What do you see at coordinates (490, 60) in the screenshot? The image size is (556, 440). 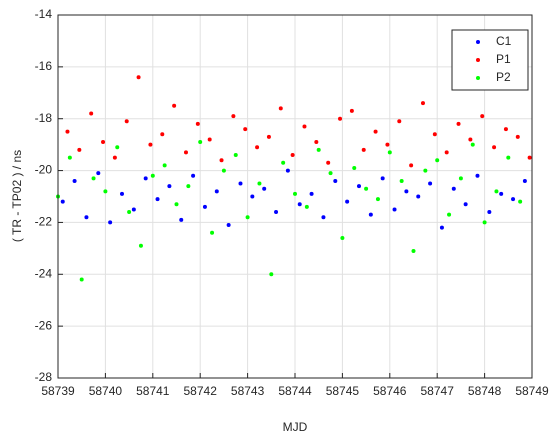 I see `legend-box` at bounding box center [490, 60].